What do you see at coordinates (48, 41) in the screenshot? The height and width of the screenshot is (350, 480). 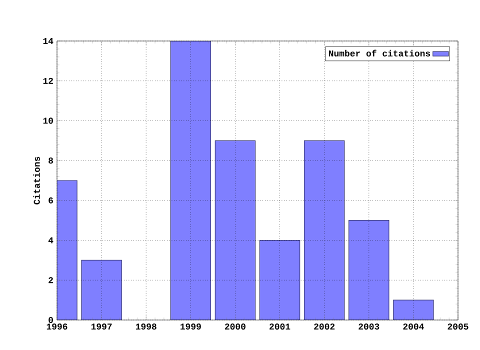 I see `y-tick-label: 14` at bounding box center [48, 41].